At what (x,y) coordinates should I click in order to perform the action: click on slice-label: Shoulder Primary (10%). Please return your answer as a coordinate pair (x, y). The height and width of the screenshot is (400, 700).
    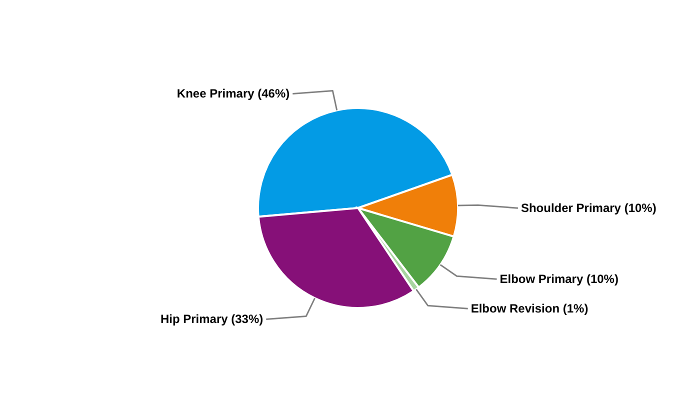
    Looking at the image, I should click on (588, 208).